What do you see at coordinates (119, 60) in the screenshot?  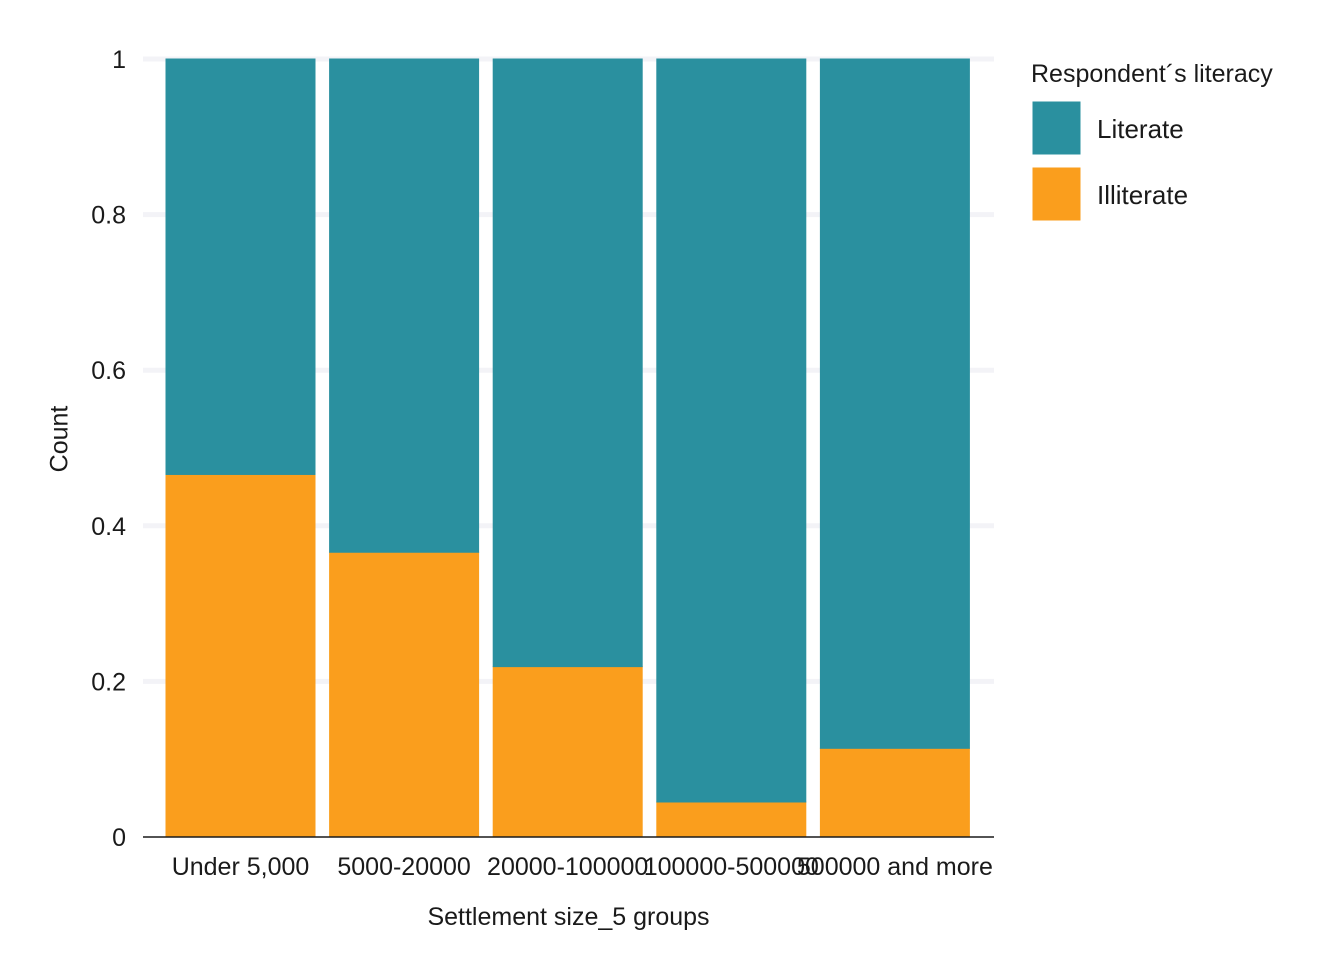 I see `y-tick-label: 1` at bounding box center [119, 60].